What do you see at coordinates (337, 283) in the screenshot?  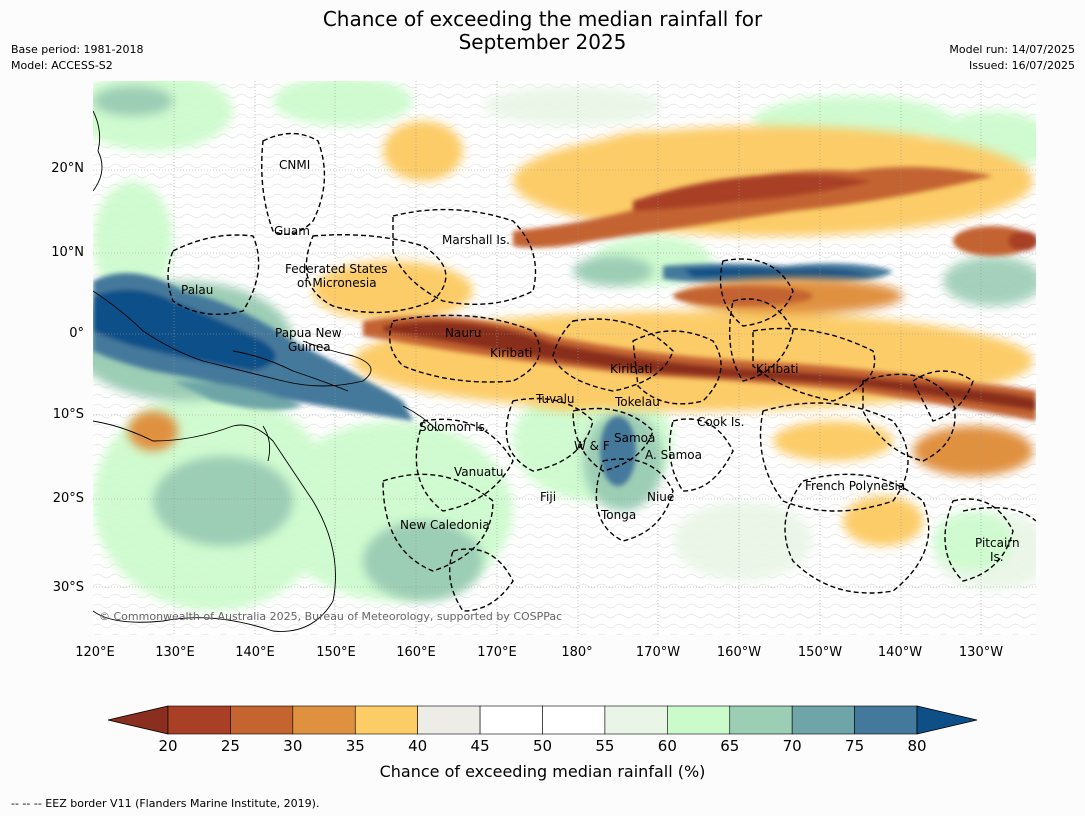 I see `label-fsm-line2: of Micronesia` at bounding box center [337, 283].